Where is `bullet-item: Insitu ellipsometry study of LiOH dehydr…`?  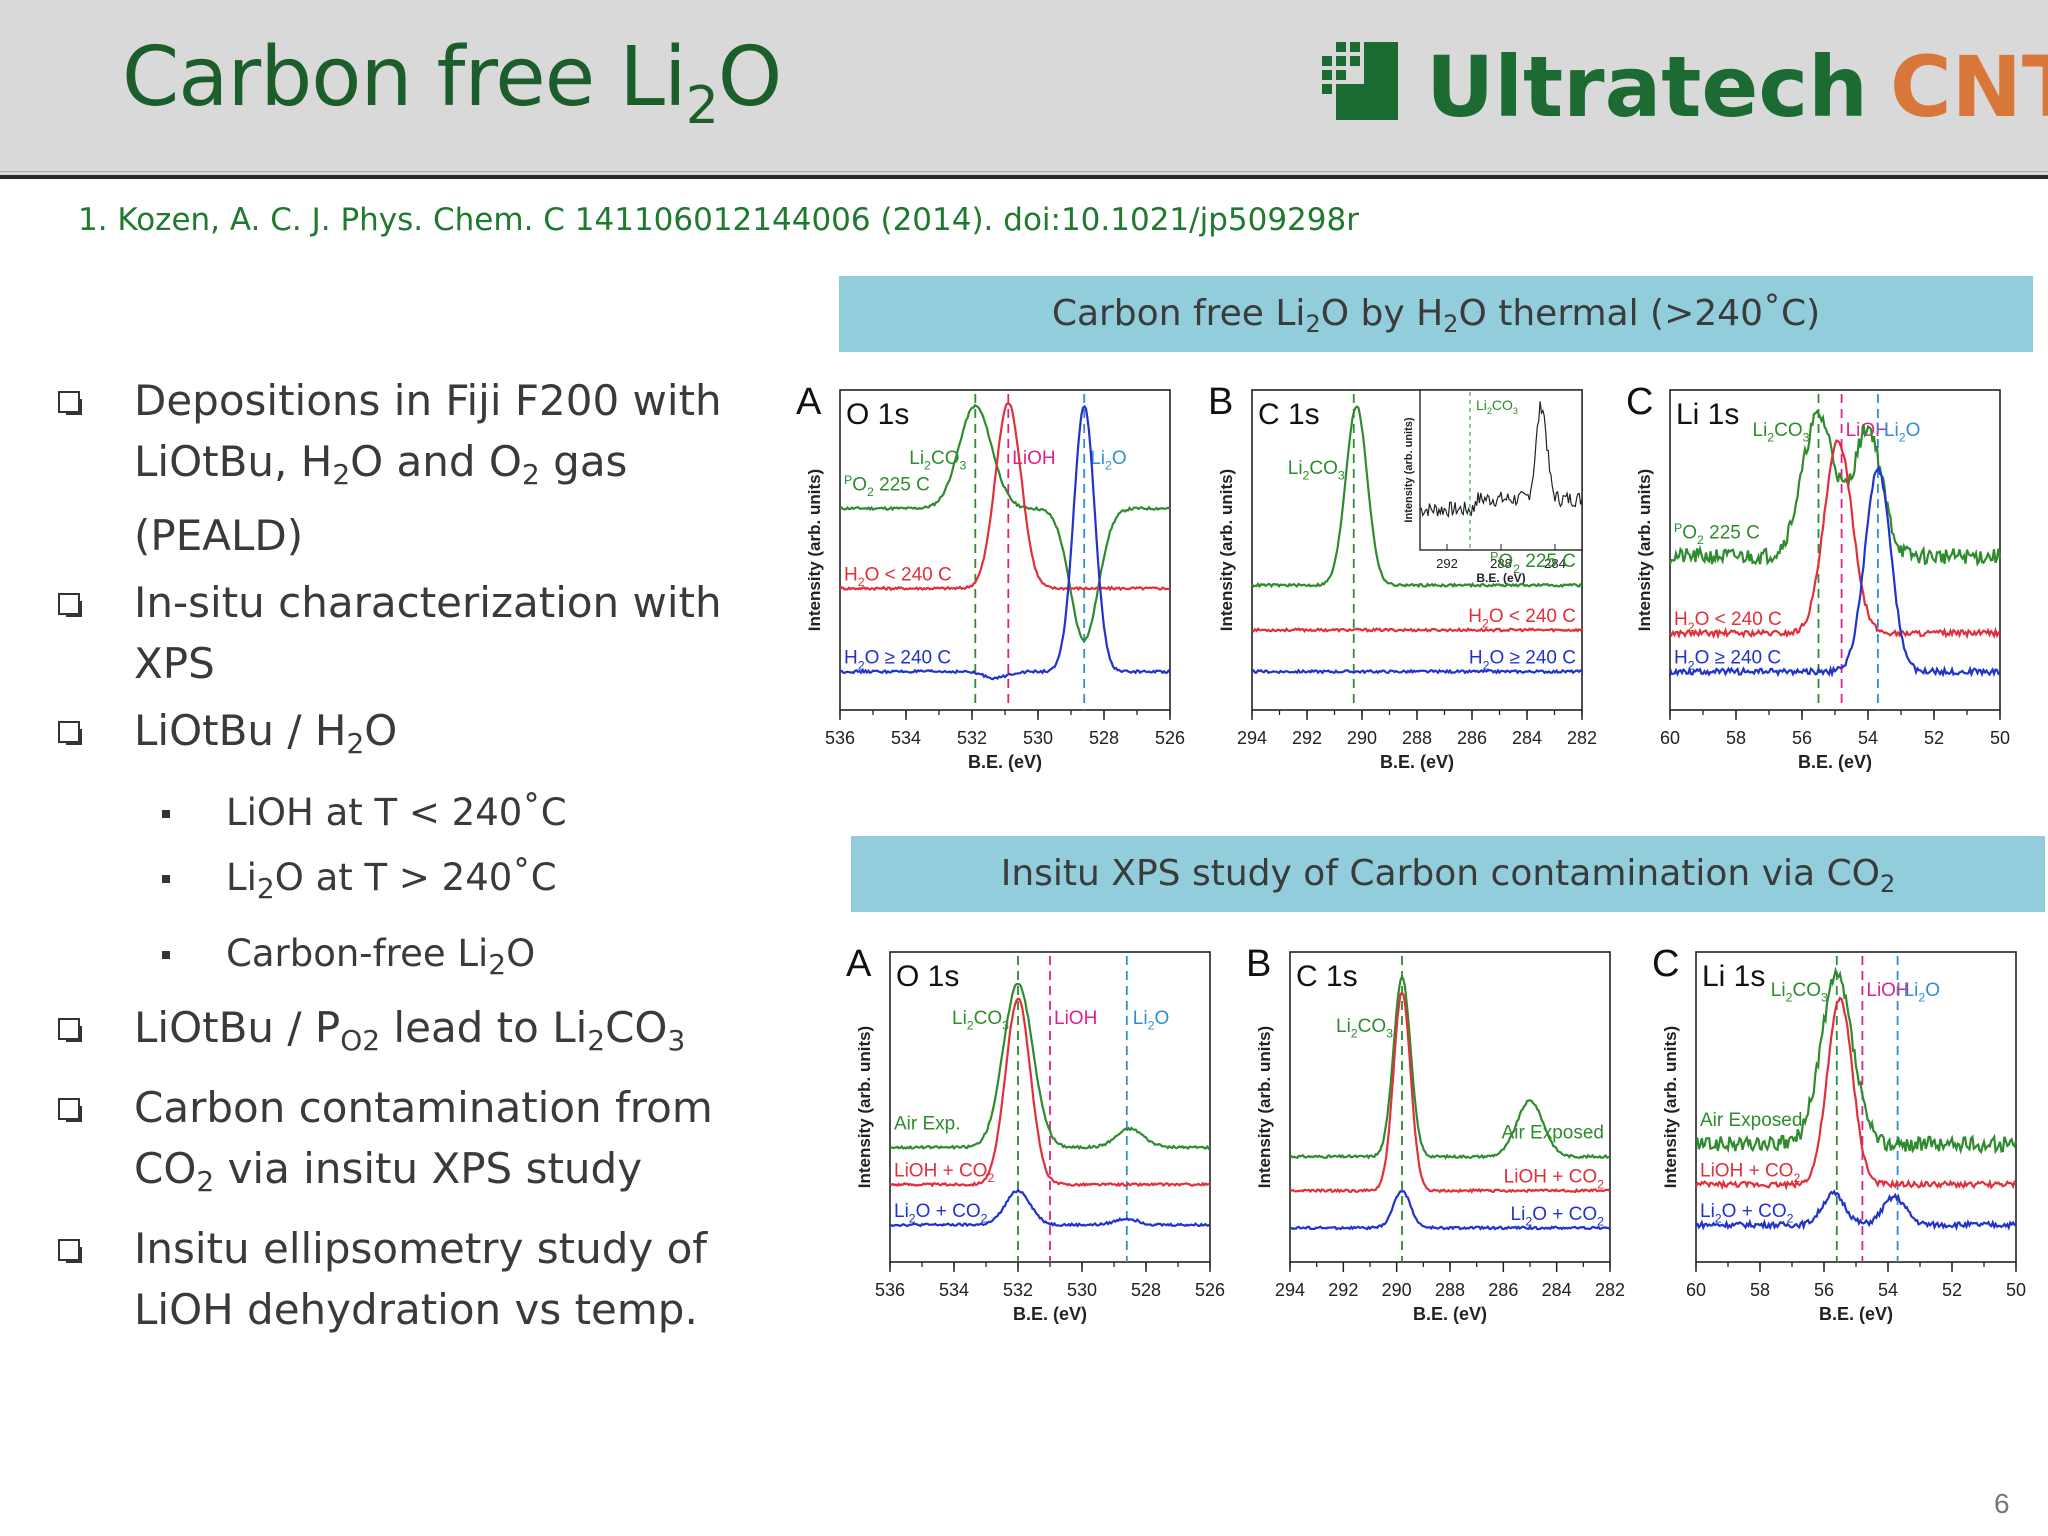 bullet-item: Insitu ellipsometry study of LiOH dehydr… is located at coordinates (402, 1279).